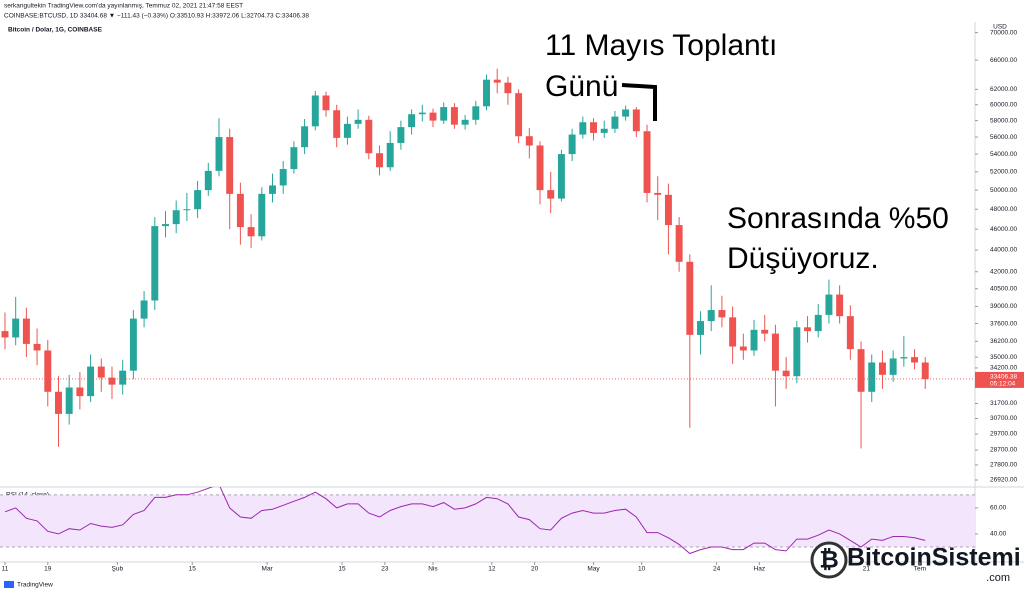 The image size is (1024, 594). I want to click on y-tick-label: 52000.00, so click(1003, 171).